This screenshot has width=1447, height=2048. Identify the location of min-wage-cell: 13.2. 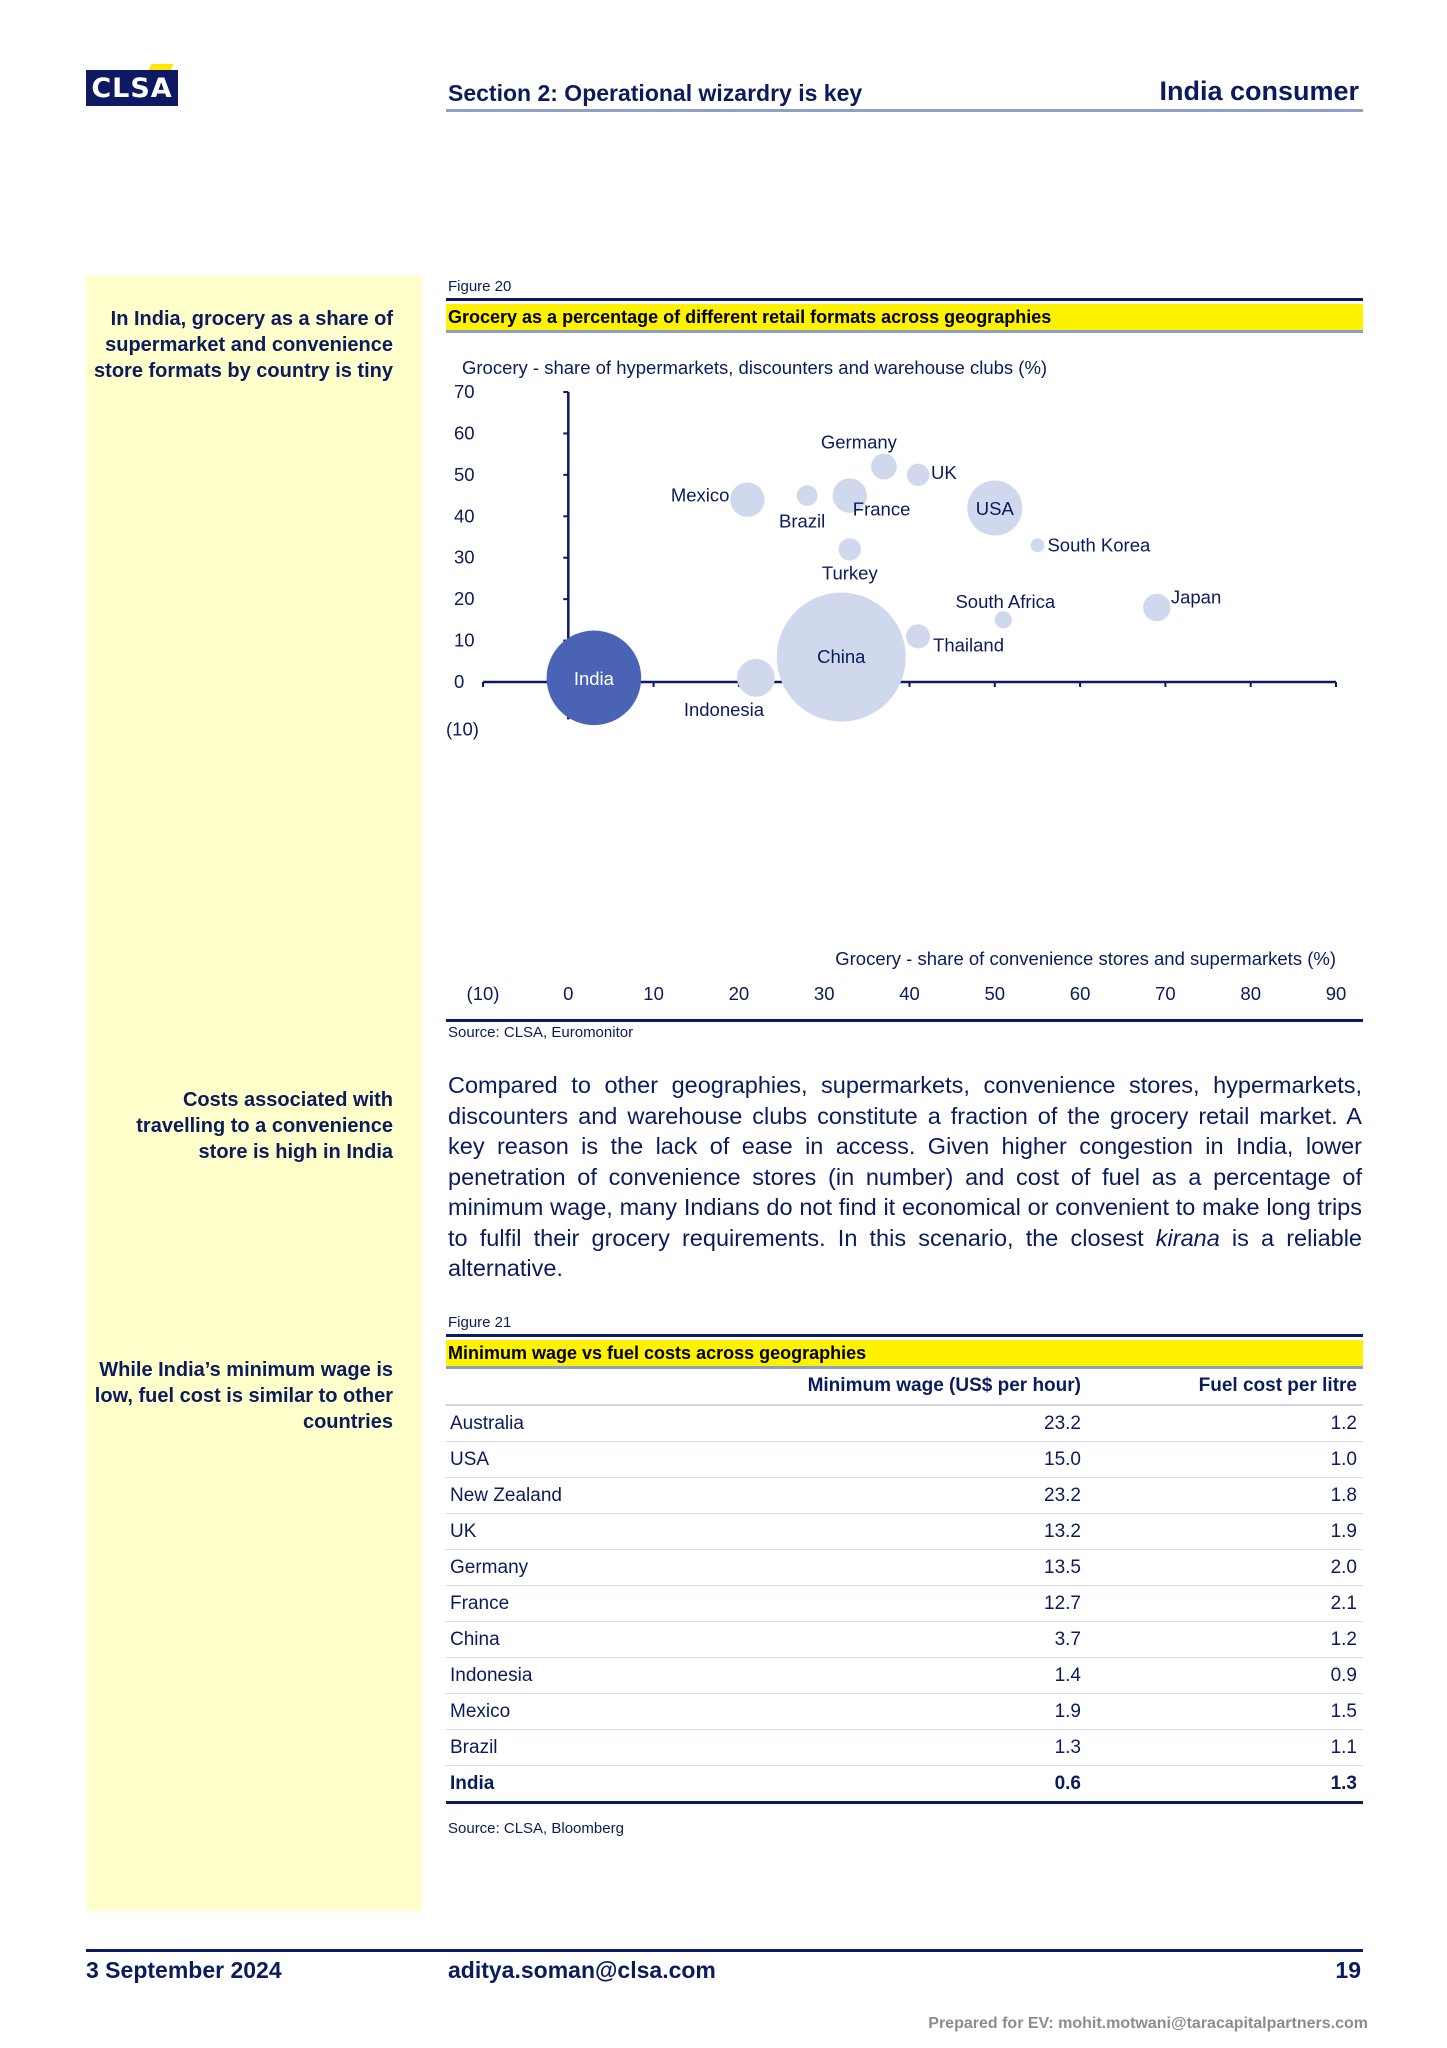
(919, 1531).